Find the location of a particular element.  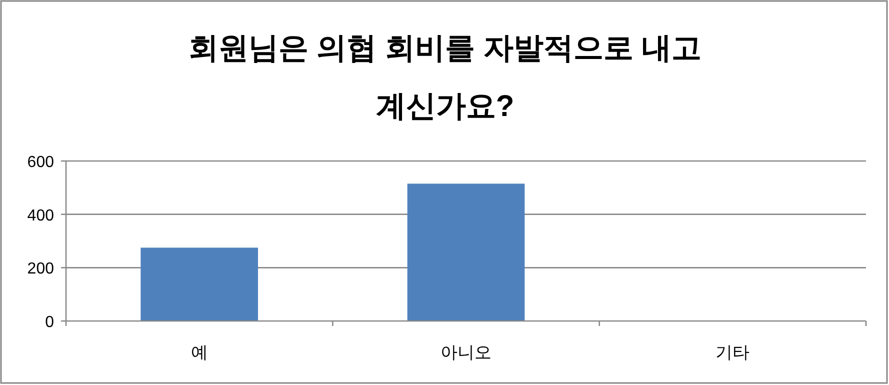

y-tick-label: 600 is located at coordinates (40, 162).